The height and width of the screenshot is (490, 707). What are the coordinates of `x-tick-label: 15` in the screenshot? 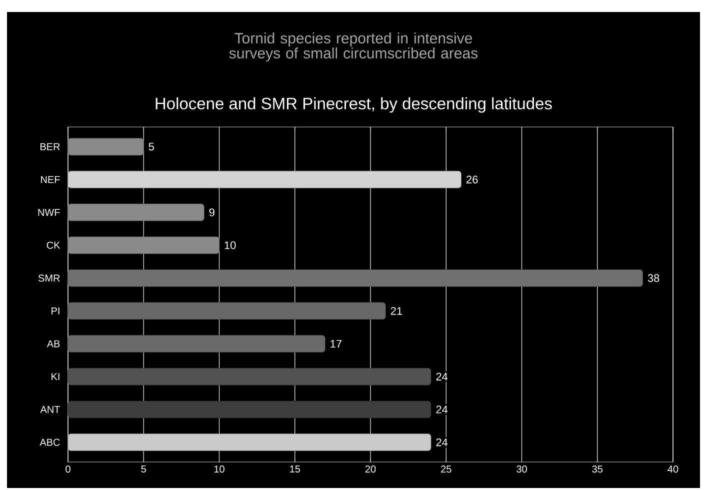 It's located at (295, 469).